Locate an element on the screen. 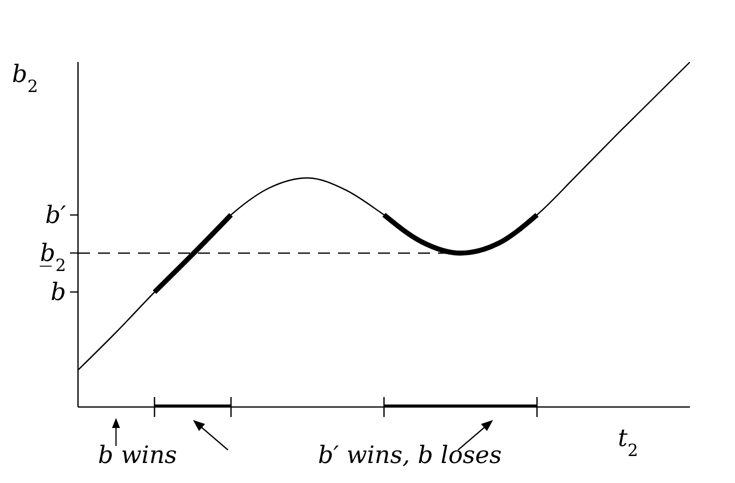  text: b is located at coordinates (58, 292).